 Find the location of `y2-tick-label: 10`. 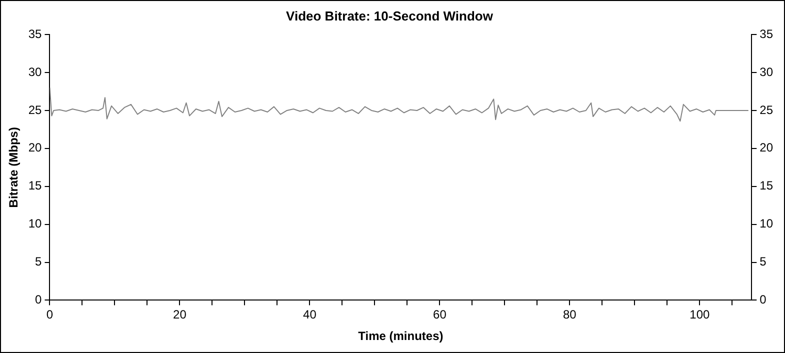

y2-tick-label: 10 is located at coordinates (767, 223).